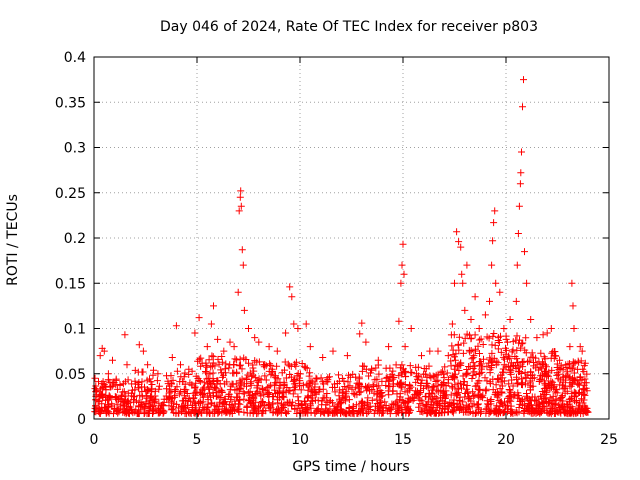 The width and height of the screenshot is (640, 480). What do you see at coordinates (403, 440) in the screenshot?
I see `x-tick-label: 15` at bounding box center [403, 440].